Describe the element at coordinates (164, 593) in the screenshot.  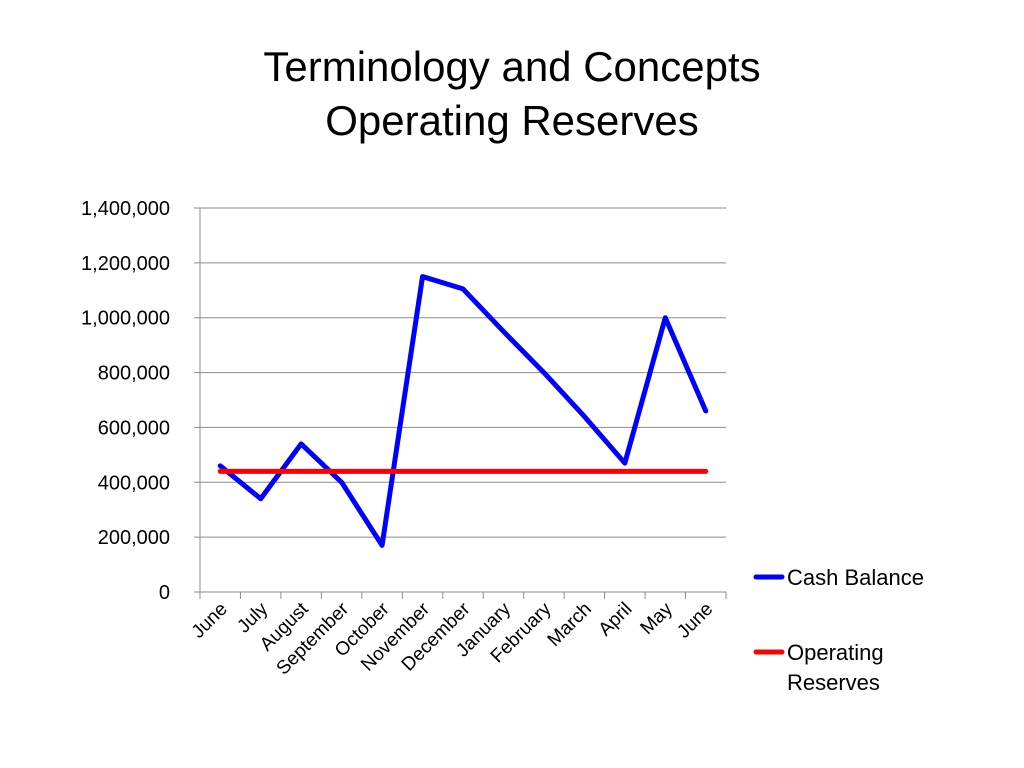
I see `y-tick-label: 0` at that location.